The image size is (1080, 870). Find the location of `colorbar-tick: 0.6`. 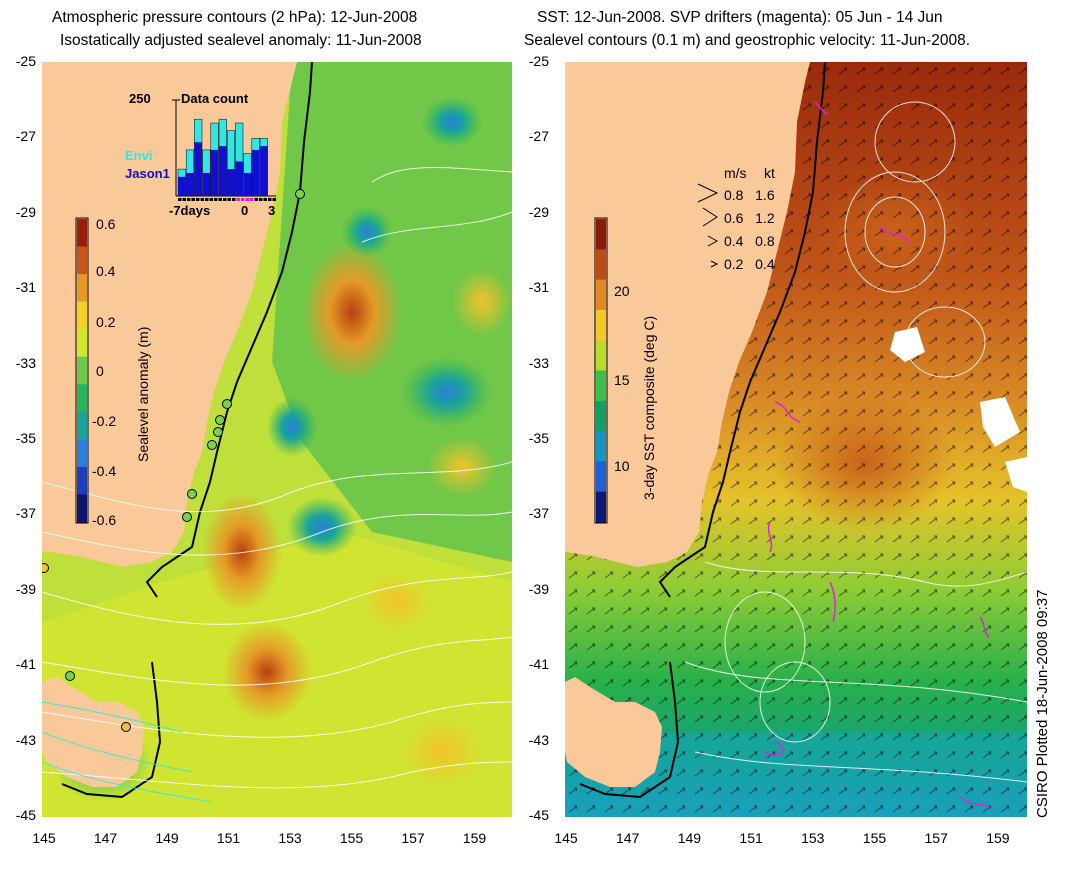

colorbar-tick: 0.6 is located at coordinates (106, 224).